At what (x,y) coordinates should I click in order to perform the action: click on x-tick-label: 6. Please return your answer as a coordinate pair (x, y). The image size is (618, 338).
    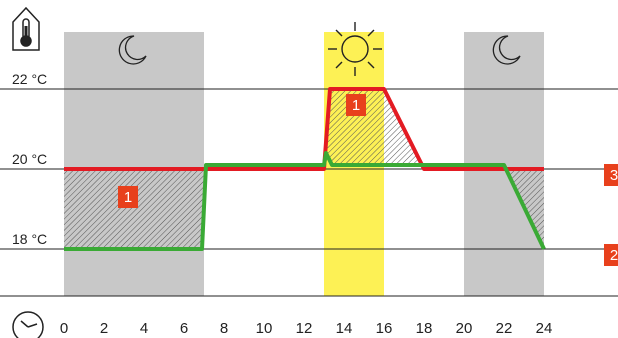
    Looking at the image, I should click on (184, 328).